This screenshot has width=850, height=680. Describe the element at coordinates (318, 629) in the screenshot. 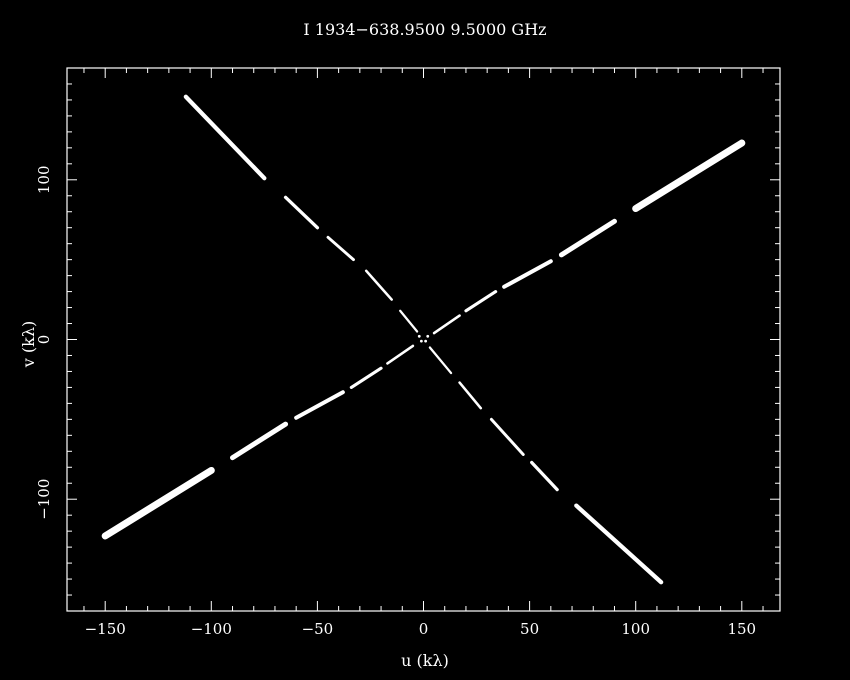

I see `x-tick-label: −50` at that location.